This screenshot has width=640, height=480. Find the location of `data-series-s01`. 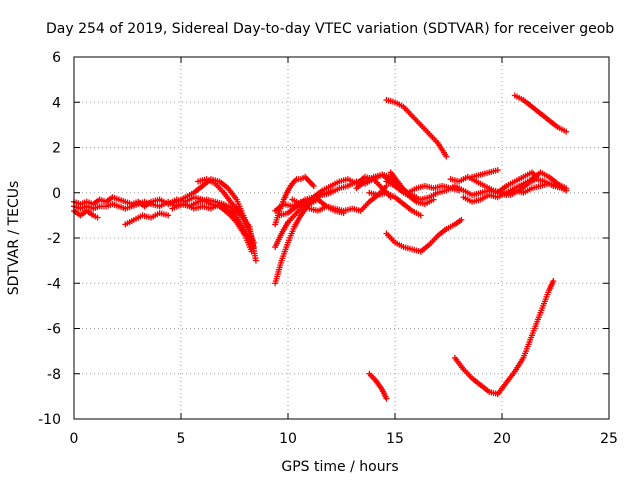

data-series-s01 is located at coordinates (163, 224).